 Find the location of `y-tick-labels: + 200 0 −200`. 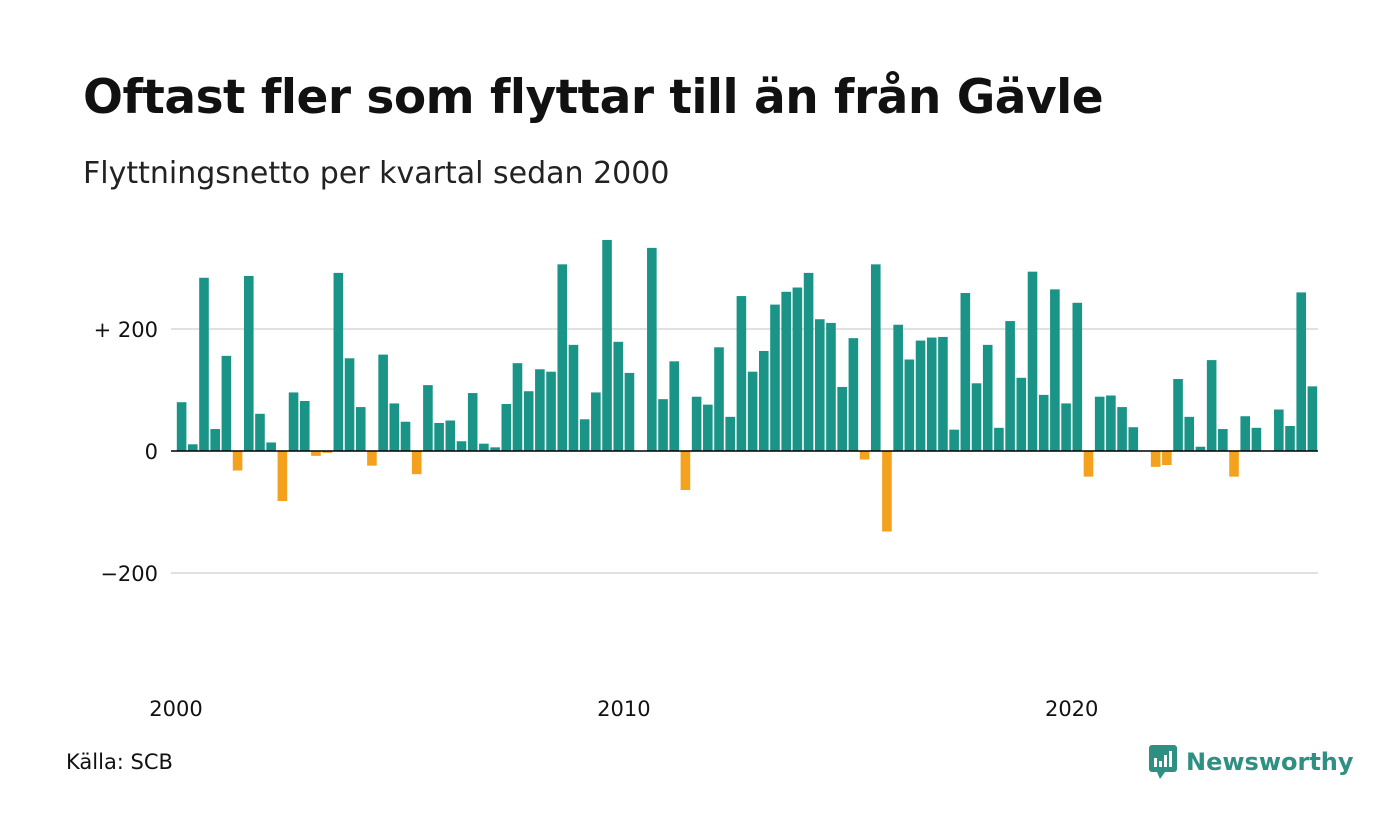

y-tick-labels: + 200 0 −200 is located at coordinates (126, 452).